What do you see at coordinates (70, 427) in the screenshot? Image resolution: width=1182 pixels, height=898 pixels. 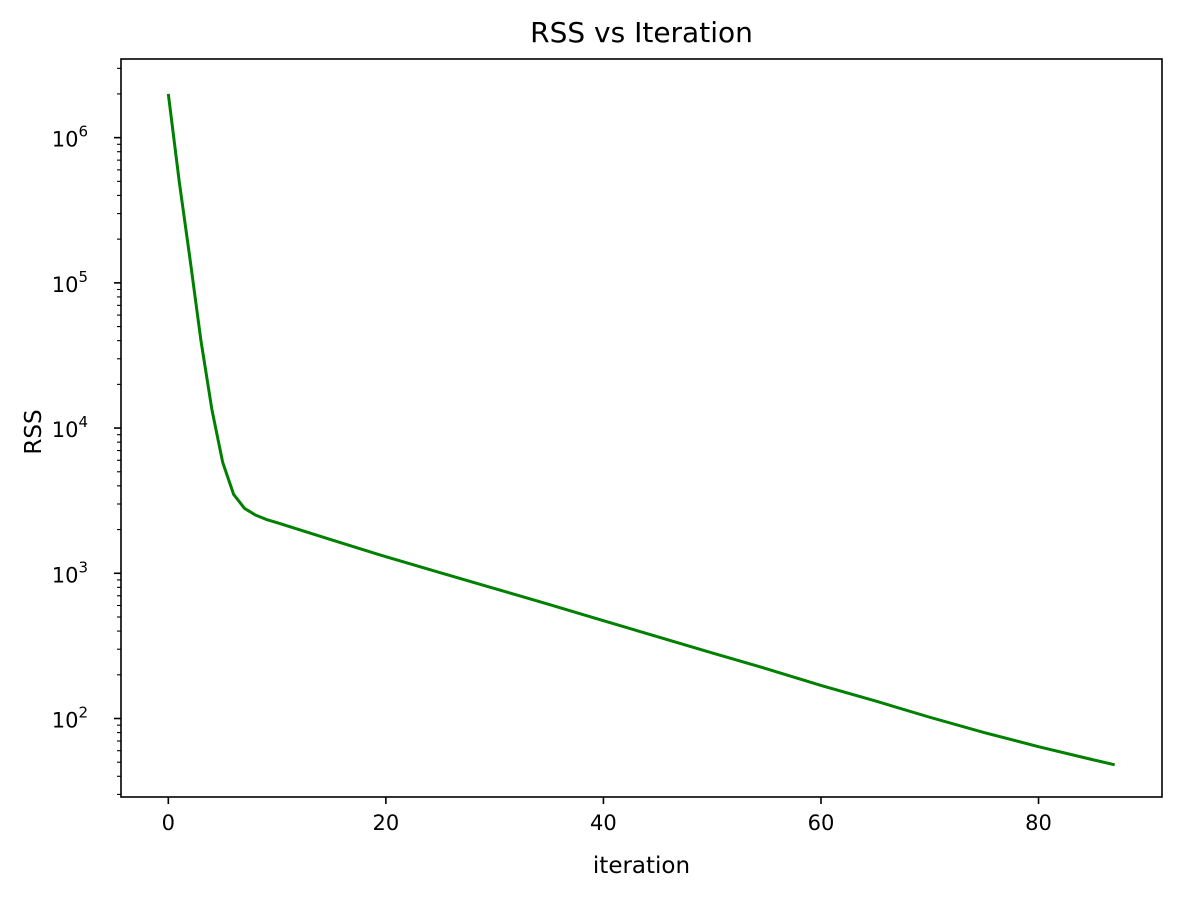 I see `y-tick-label: 10⁴` at bounding box center [70, 427].